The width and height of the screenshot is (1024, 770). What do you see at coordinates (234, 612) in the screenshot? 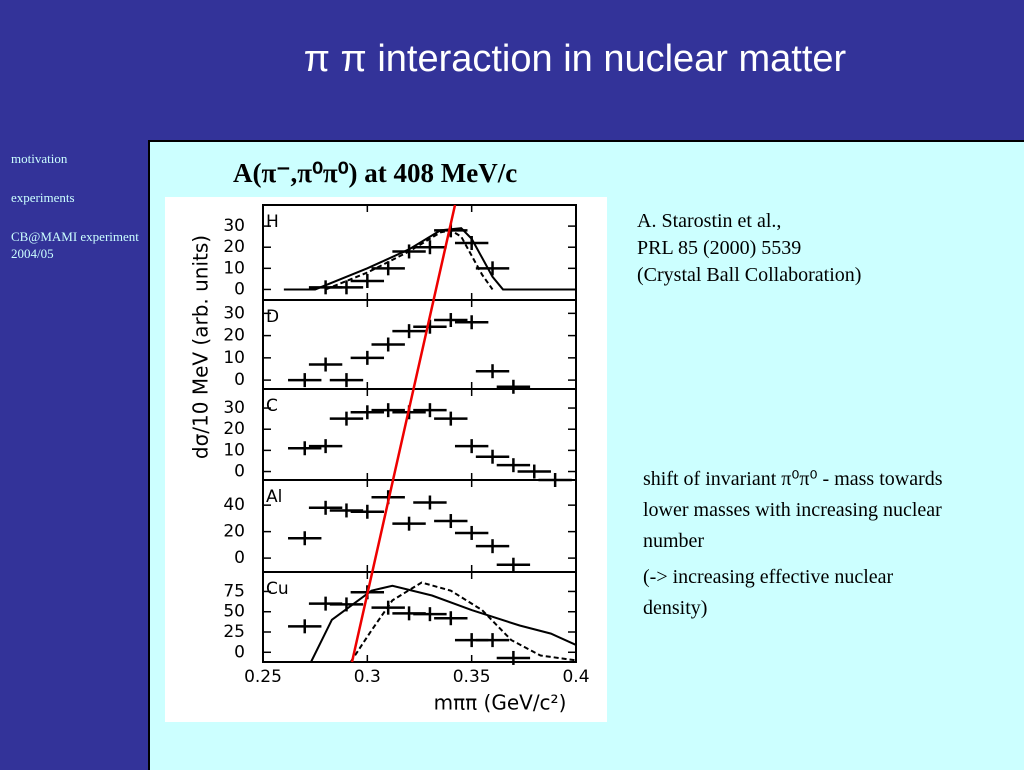
I see `y-tick-label: 50` at bounding box center [234, 612].